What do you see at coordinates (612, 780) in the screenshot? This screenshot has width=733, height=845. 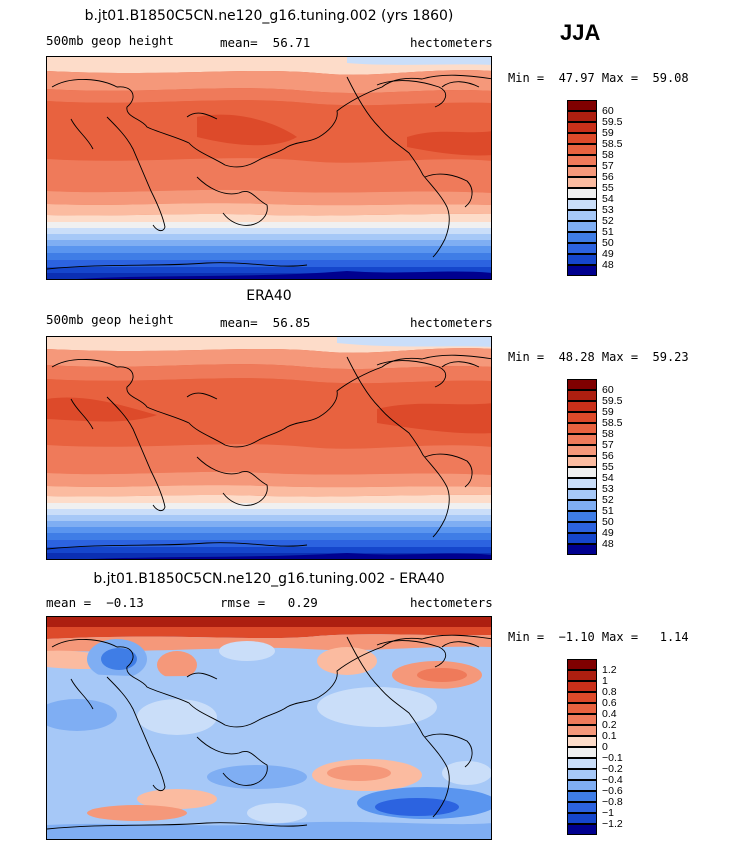 I see `colorbar-label: −0.4` at bounding box center [612, 780].